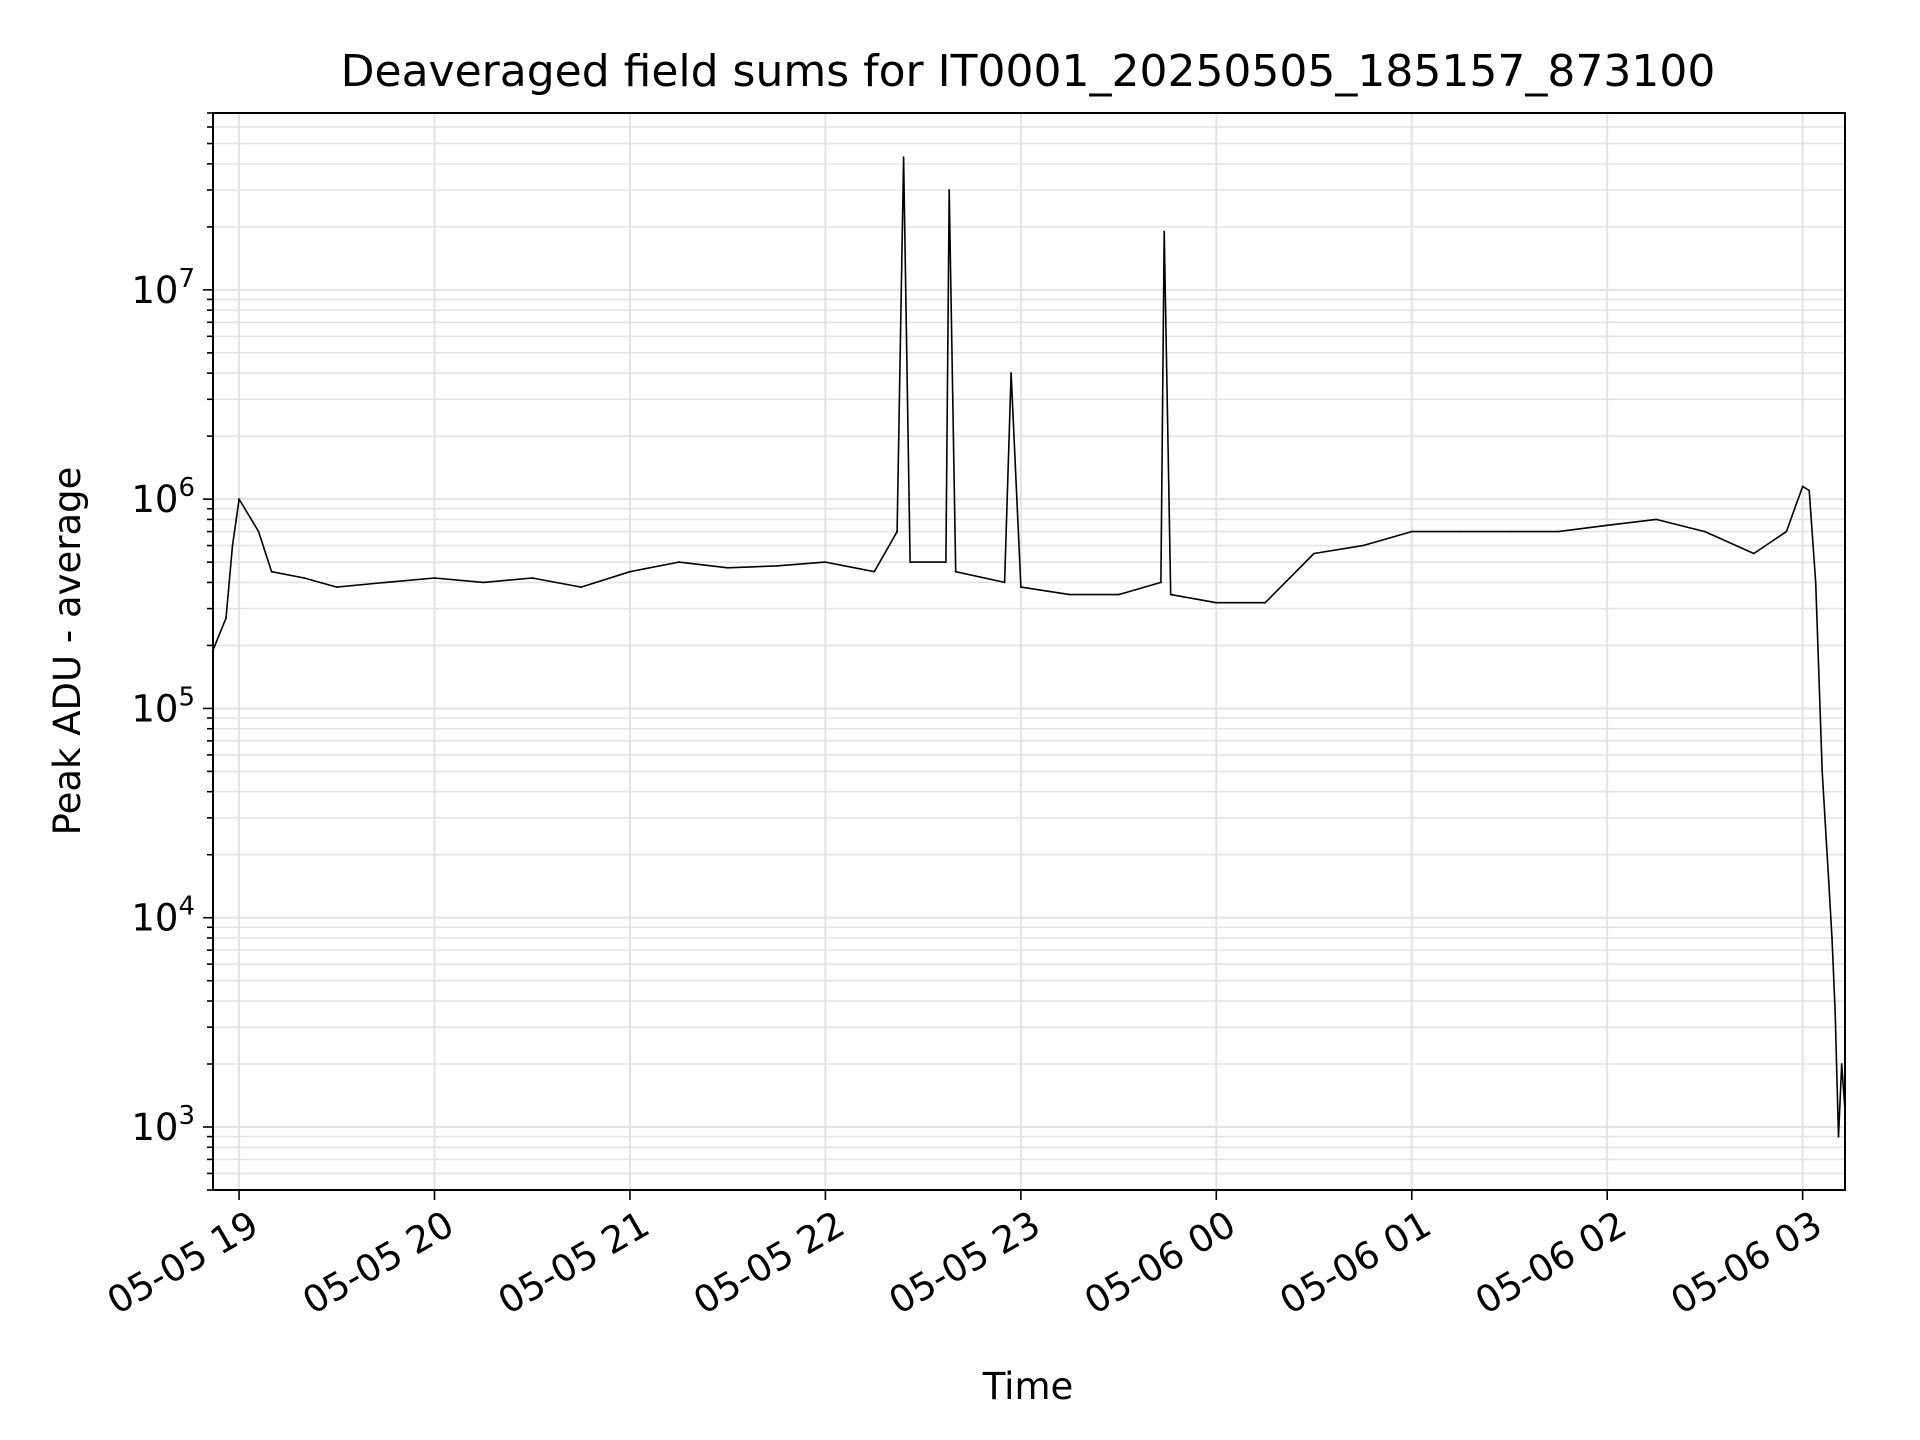  I want to click on y-tick-exponent: 7, so click(186, 279).